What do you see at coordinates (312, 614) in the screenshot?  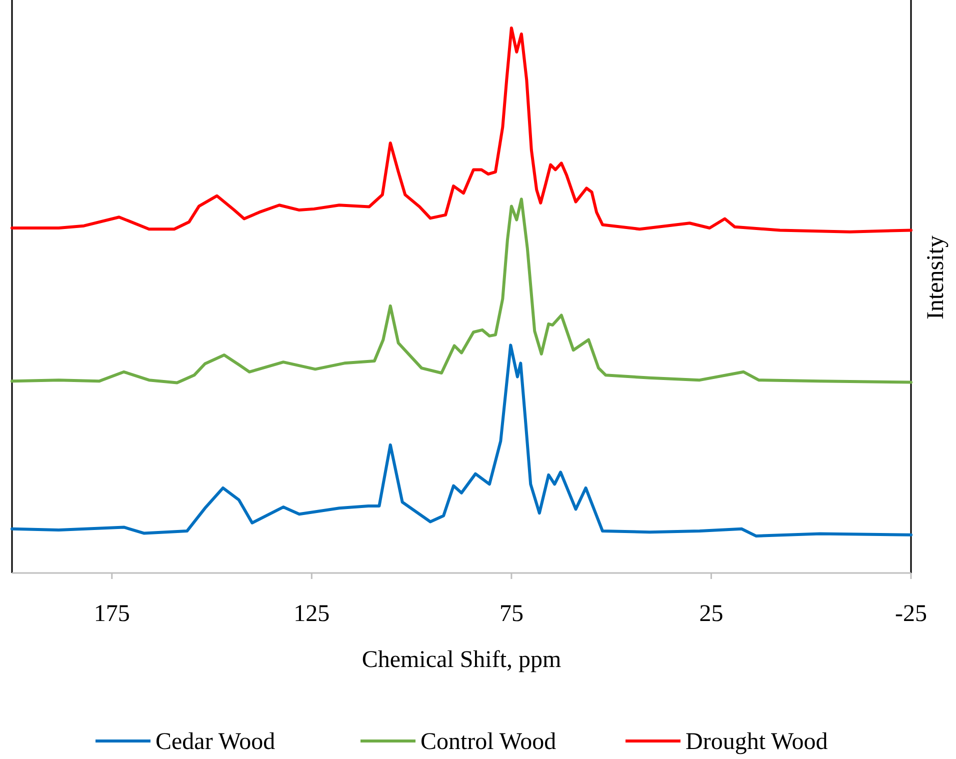 I see `x-tick-label: 125` at bounding box center [312, 614].